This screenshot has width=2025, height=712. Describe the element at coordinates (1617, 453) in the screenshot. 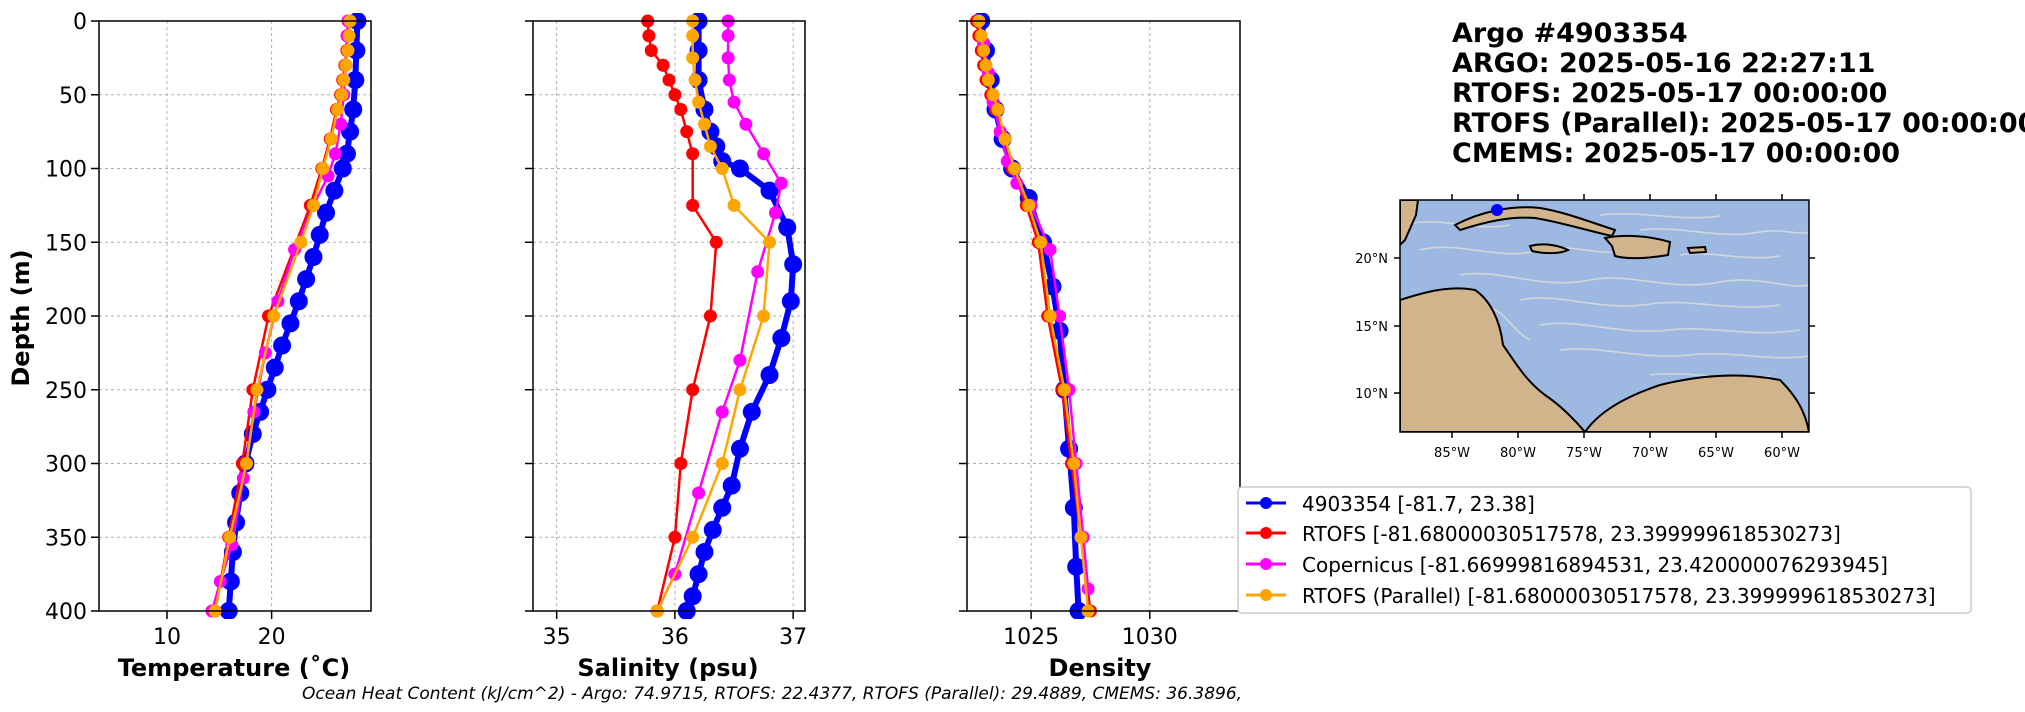

I see `map-lon-ticks: 85°W 80°W 75°W 70°W 65°W 60°W` at that location.